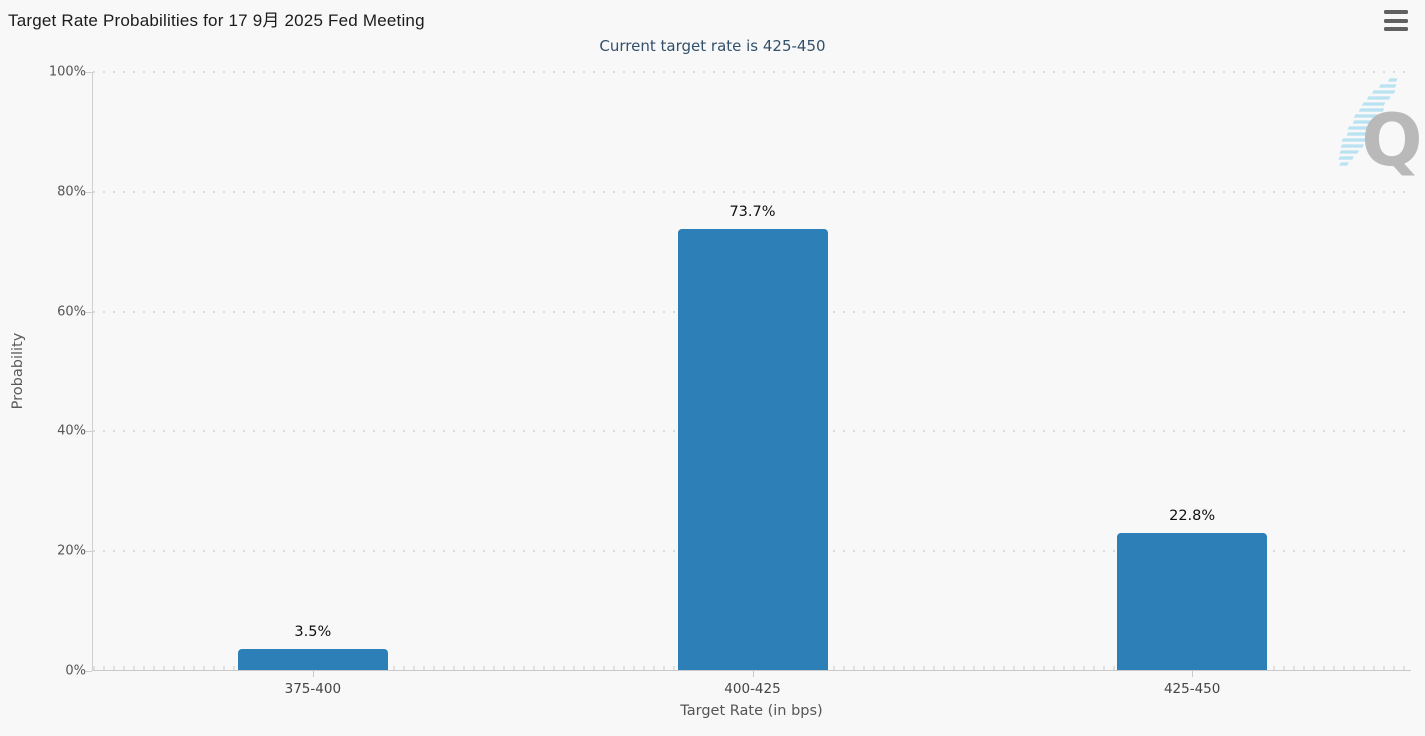  What do you see at coordinates (67, 72) in the screenshot?
I see `y-tick-label: 100%` at bounding box center [67, 72].